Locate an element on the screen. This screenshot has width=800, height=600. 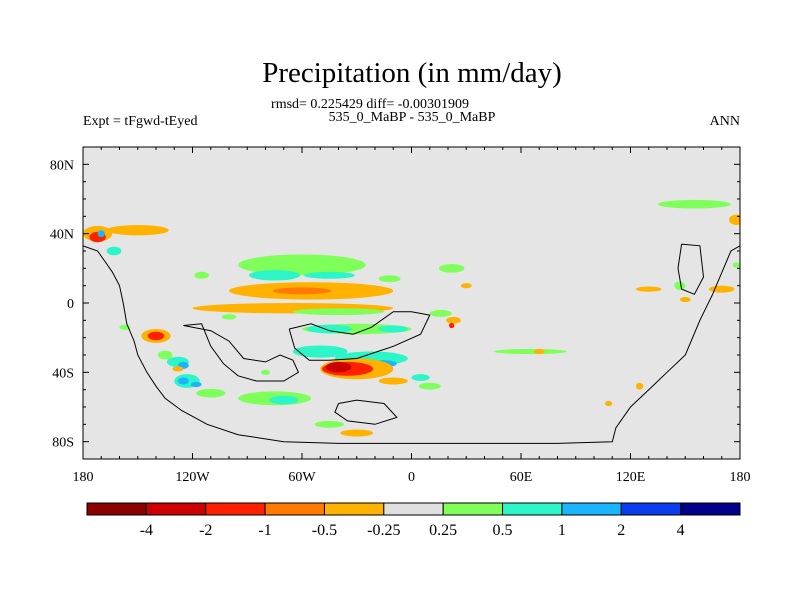
colorbar-label-0: -4 is located at coordinates (146, 530).